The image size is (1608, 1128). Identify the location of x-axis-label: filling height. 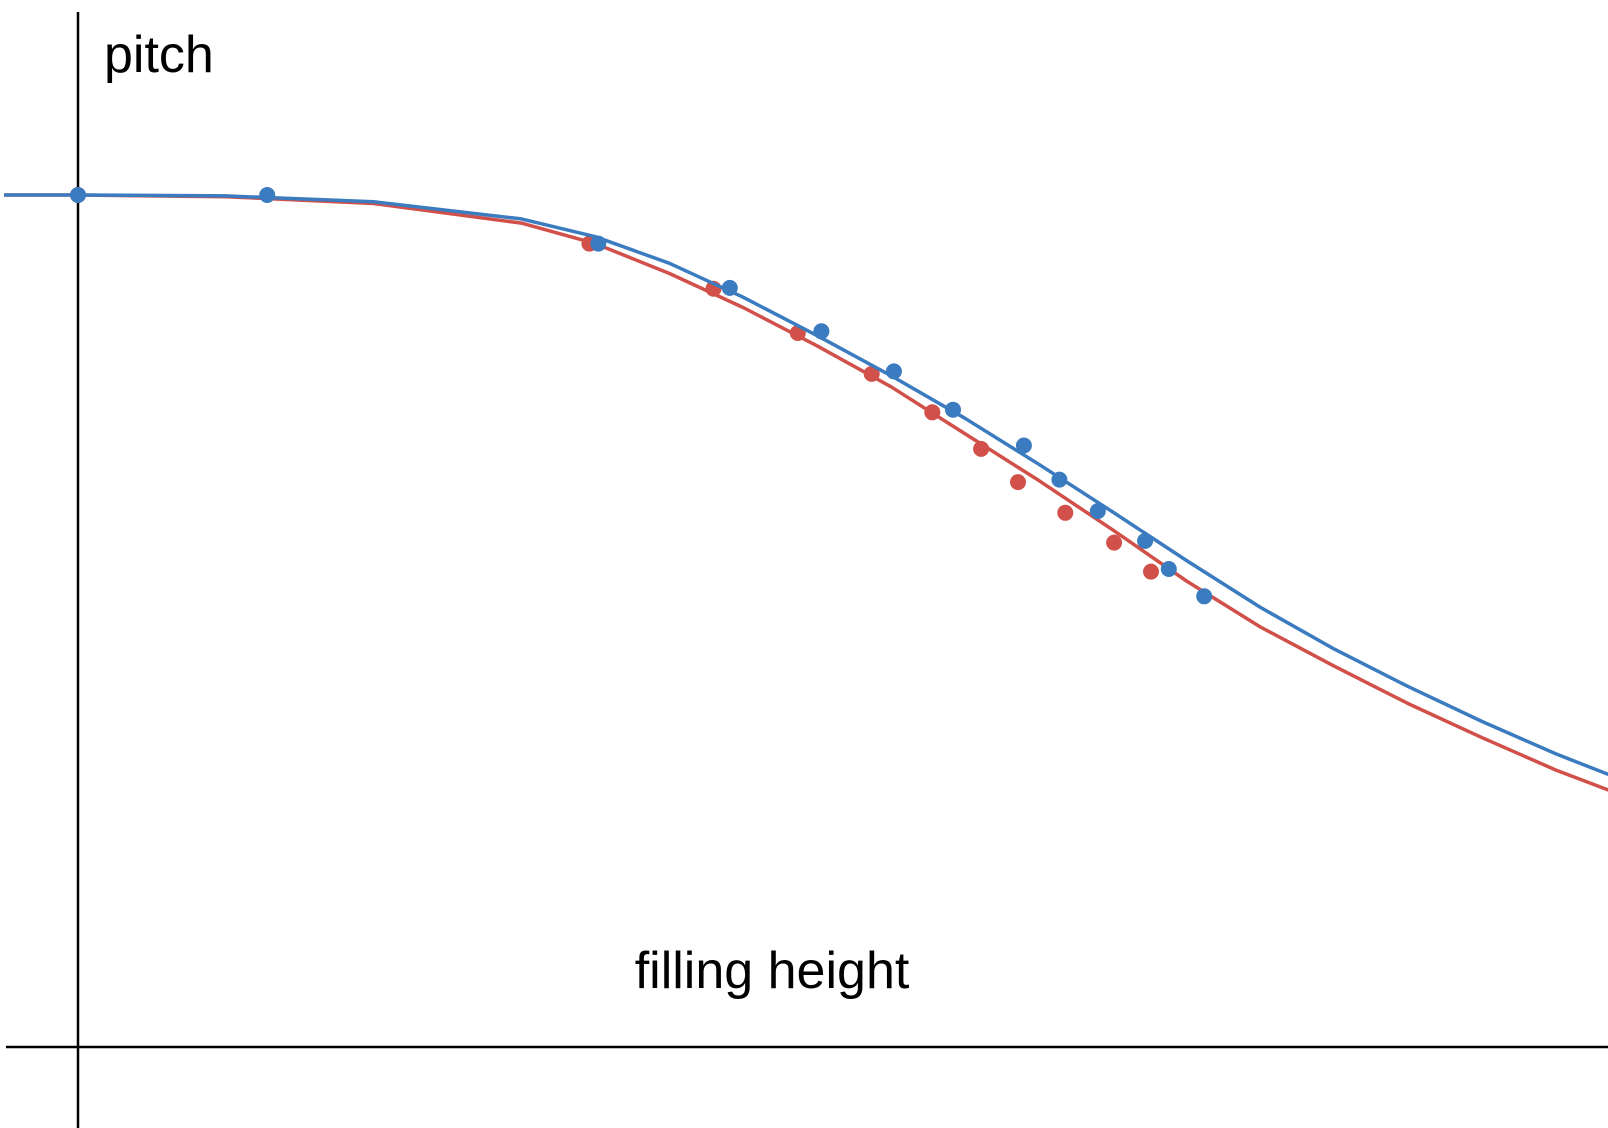
(772, 971).